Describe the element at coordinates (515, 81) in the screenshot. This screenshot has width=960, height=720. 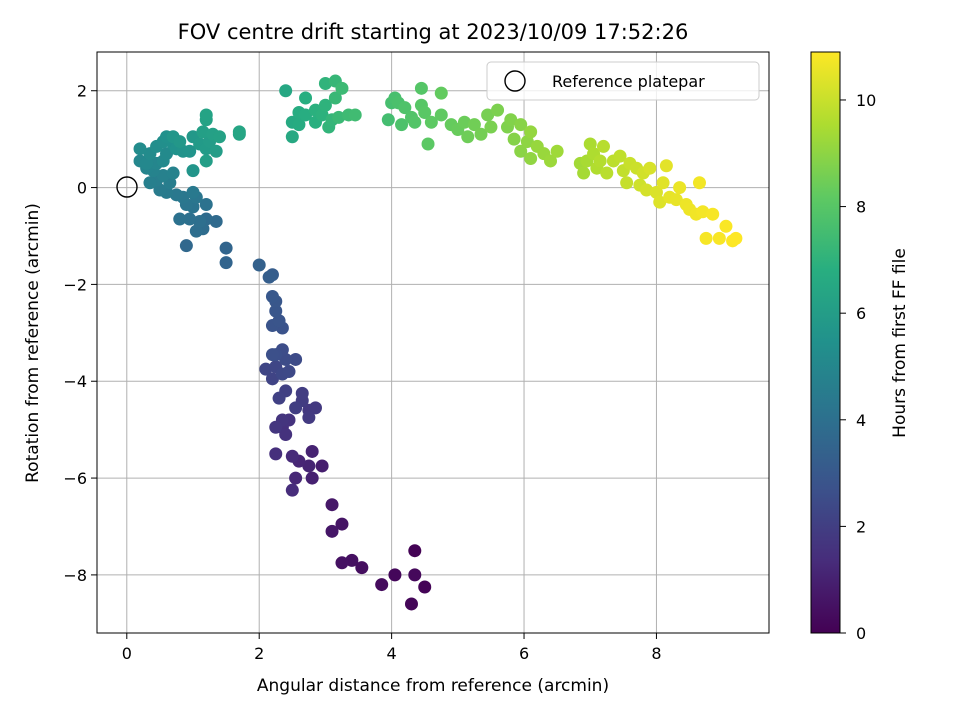
I see `legend-marker` at that location.